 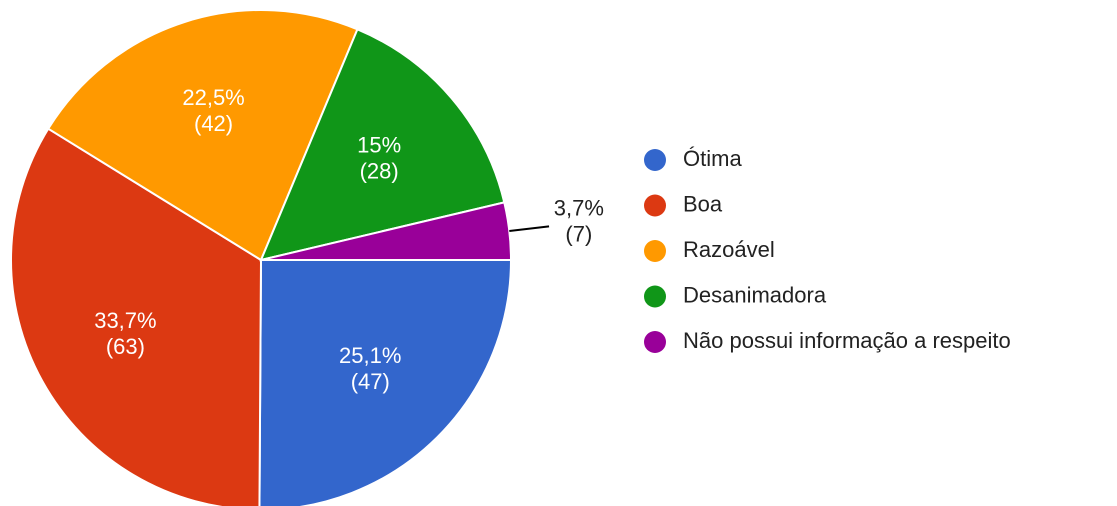 I want to click on slice-percent-label: 15%, so click(x=379, y=145).